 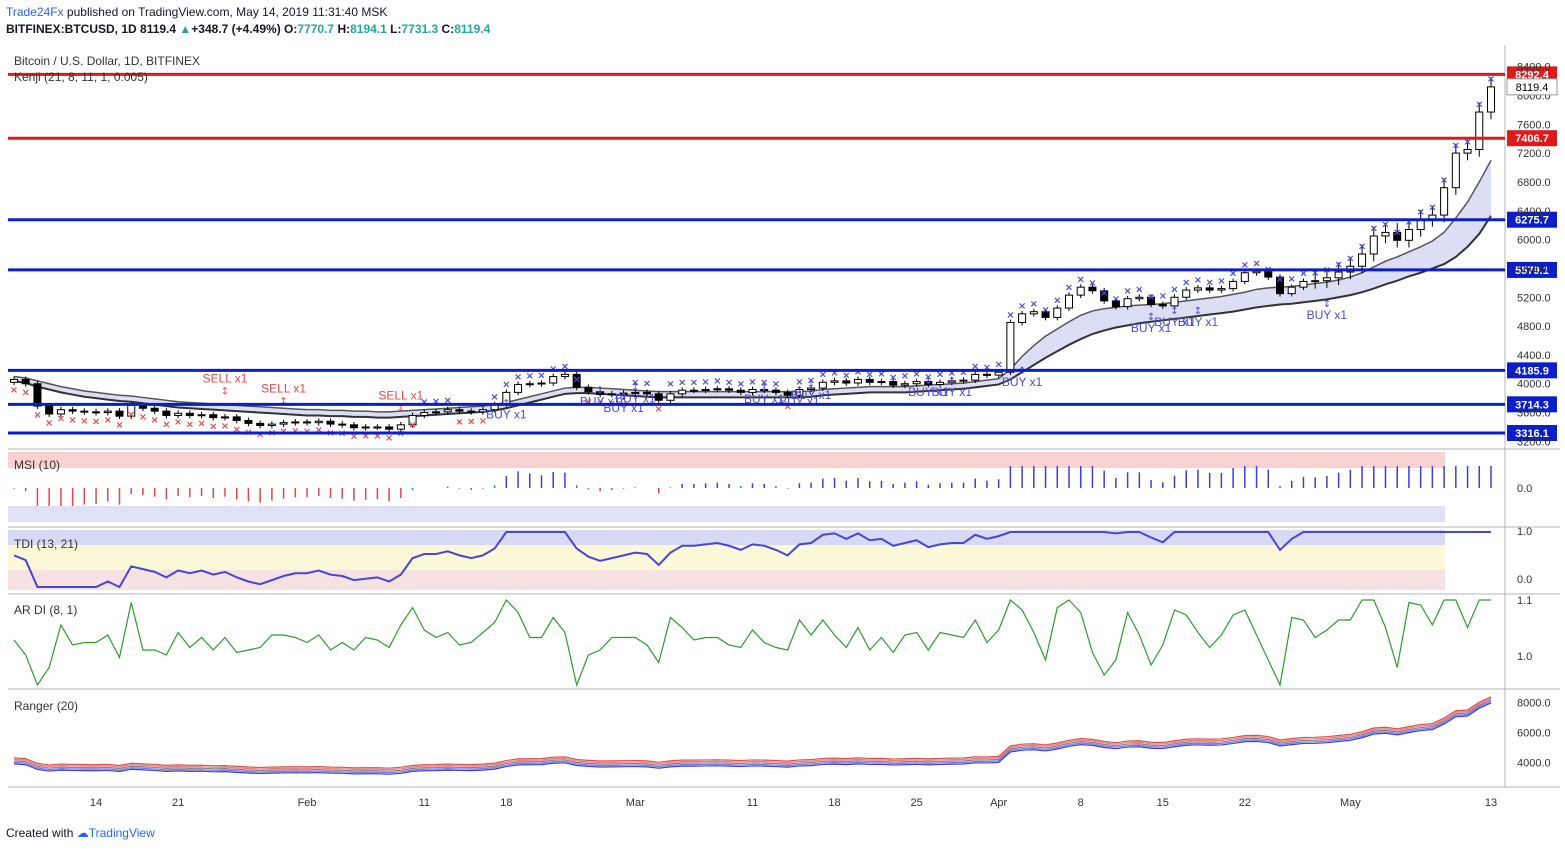 I want to click on ranger-line, so click(x=752, y=734).